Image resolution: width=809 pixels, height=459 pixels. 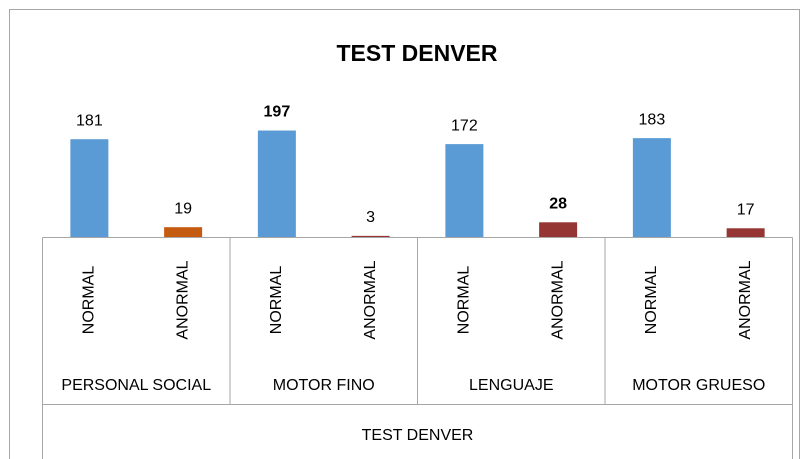 I want to click on data-label: 181, so click(x=89, y=120).